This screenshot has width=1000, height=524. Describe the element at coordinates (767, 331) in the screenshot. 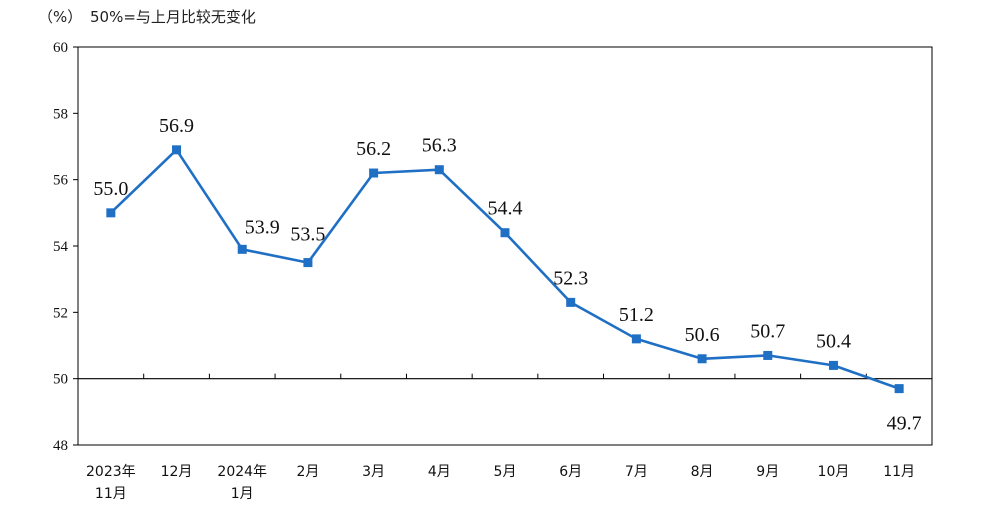

I see `data-label: 50.7` at that location.